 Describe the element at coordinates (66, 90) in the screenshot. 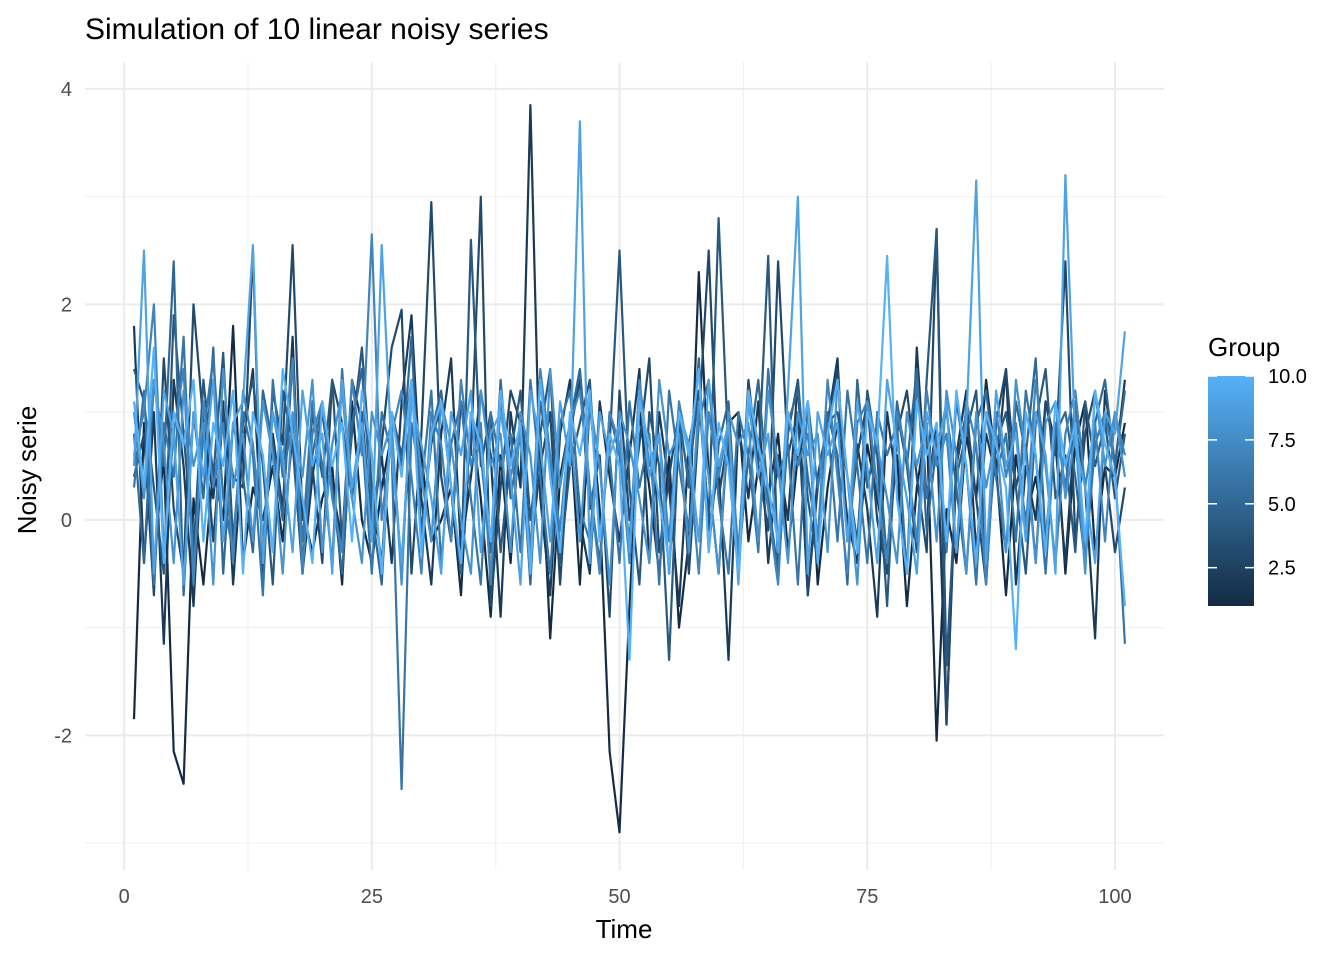

I see `y-tick-label: 4` at that location.